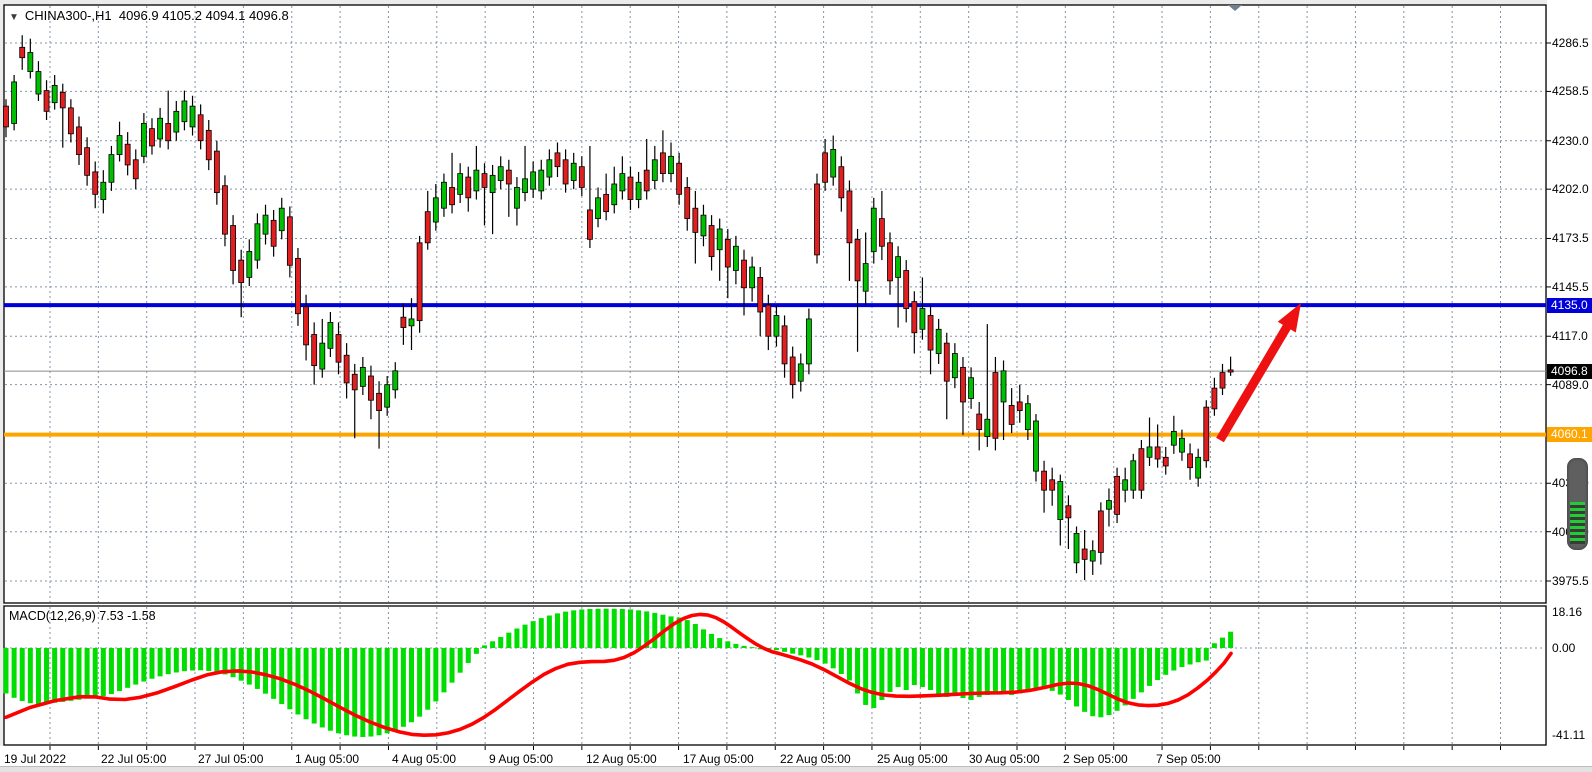 Image resolution: width=1592 pixels, height=772 pixels. I want to click on time-axis-strip, so click(796, 756).